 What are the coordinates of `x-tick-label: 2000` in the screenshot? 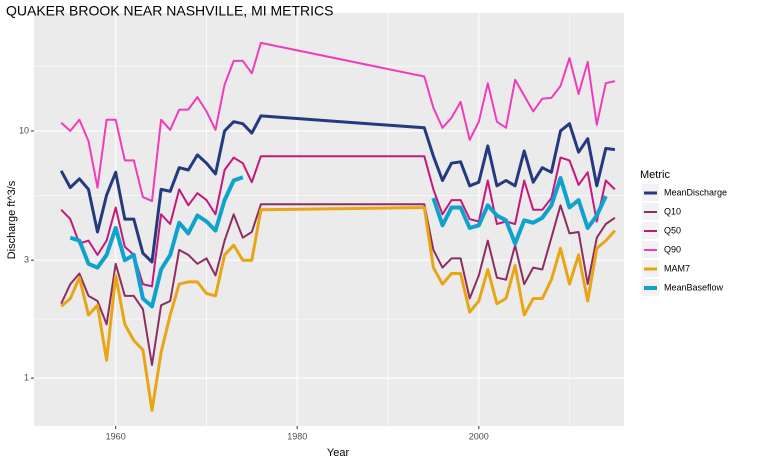 It's located at (479, 436).